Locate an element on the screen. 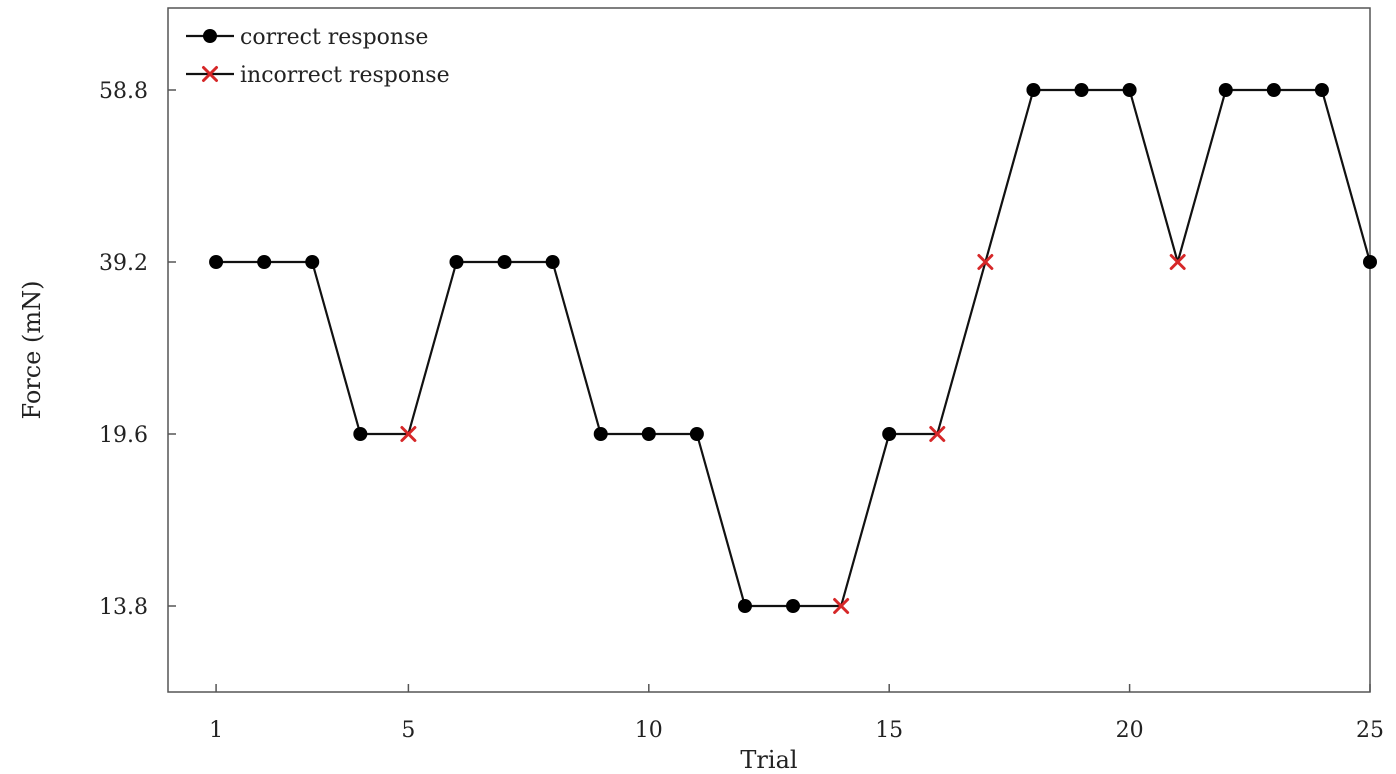  x-axis-label: Trial is located at coordinates (768, 760).